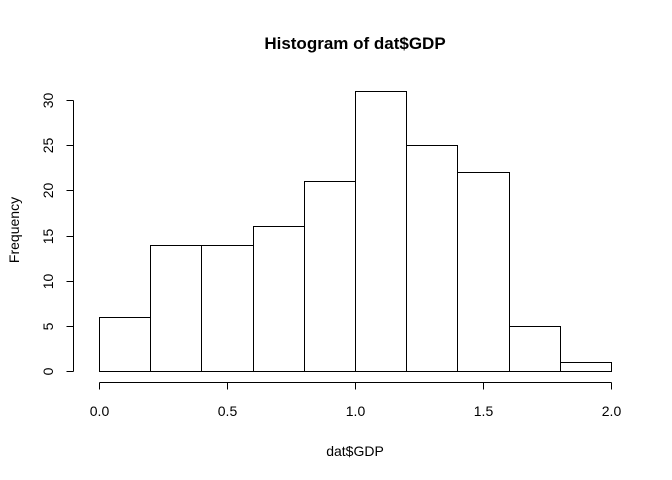  What do you see at coordinates (48, 146) in the screenshot?
I see `y-tick-label: 25` at bounding box center [48, 146].